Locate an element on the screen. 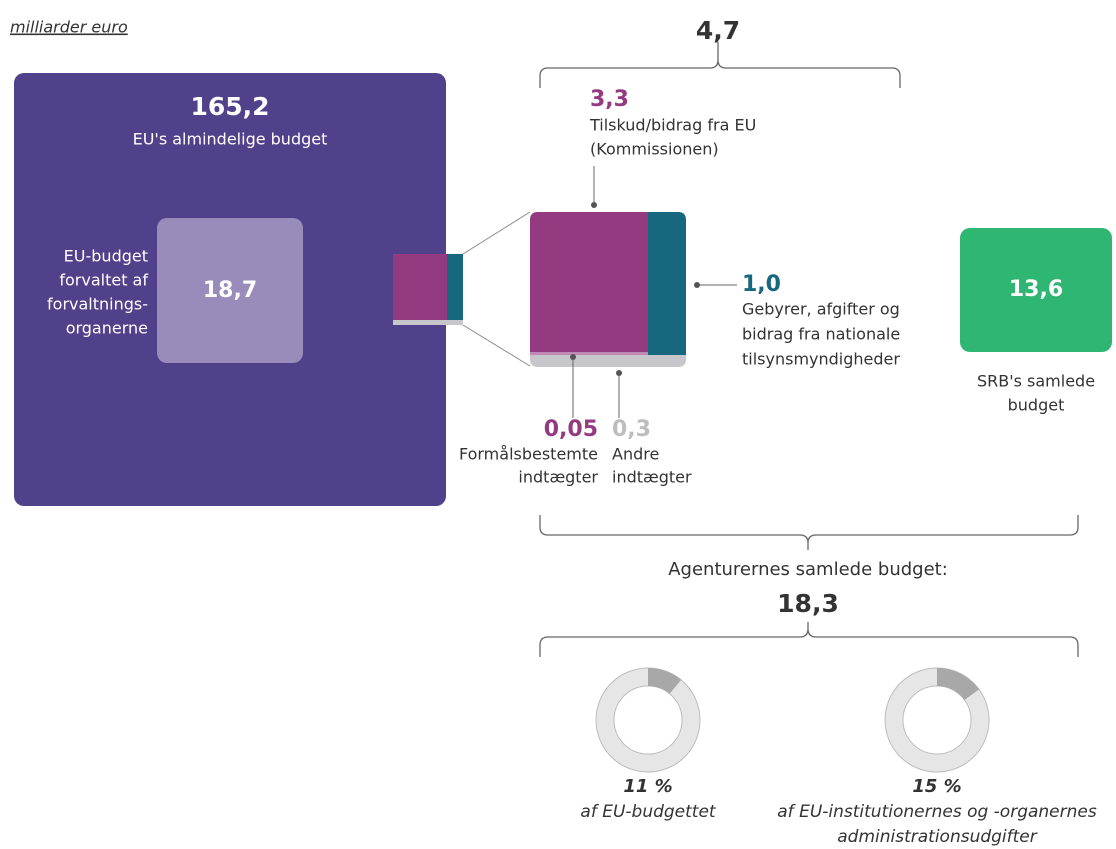 This screenshot has width=1116, height=849. label-line: SRB's samlede is located at coordinates (1036, 381).